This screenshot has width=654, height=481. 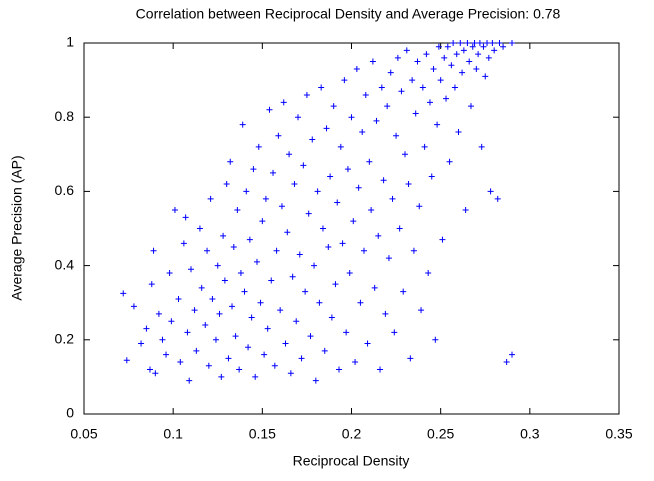 What do you see at coordinates (65, 190) in the screenshot?
I see `y-tick-label: 0.6` at bounding box center [65, 190].